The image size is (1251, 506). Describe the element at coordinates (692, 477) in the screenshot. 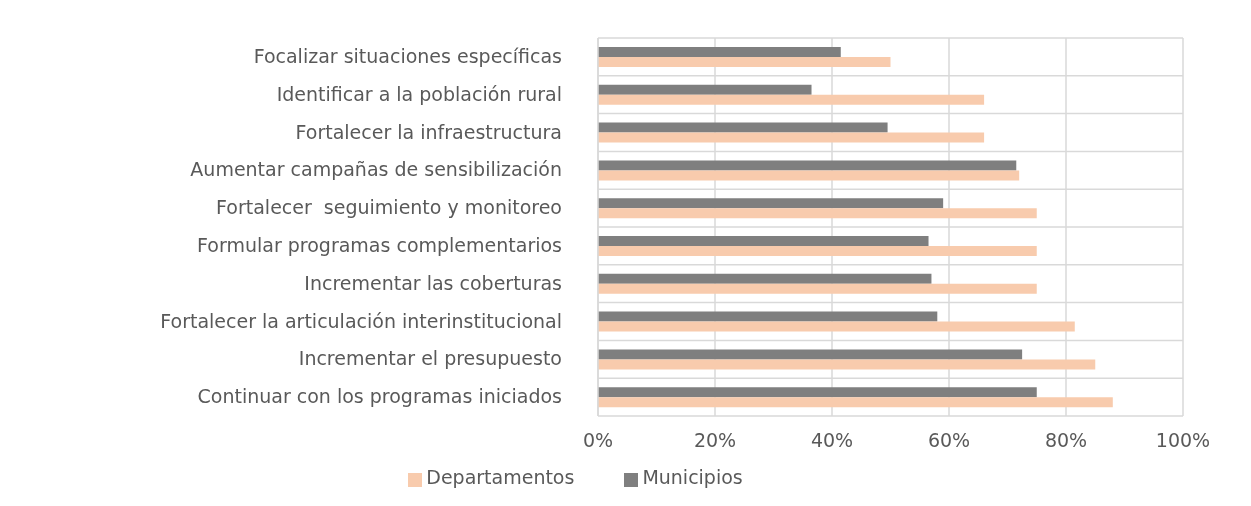

I see `legend-label: Municipios` at that location.